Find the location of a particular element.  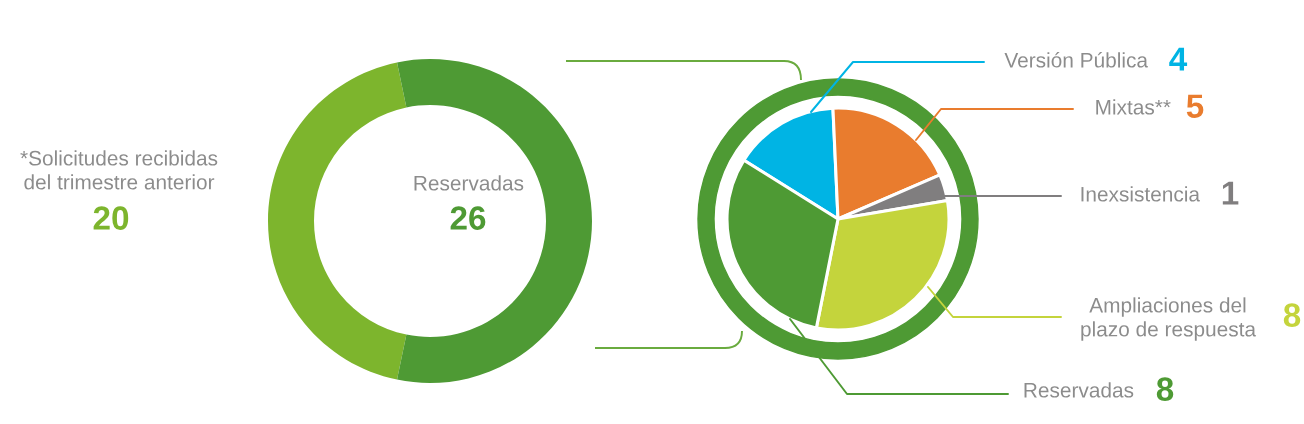

slice-label: Inexsistencia is located at coordinates (1140, 194).